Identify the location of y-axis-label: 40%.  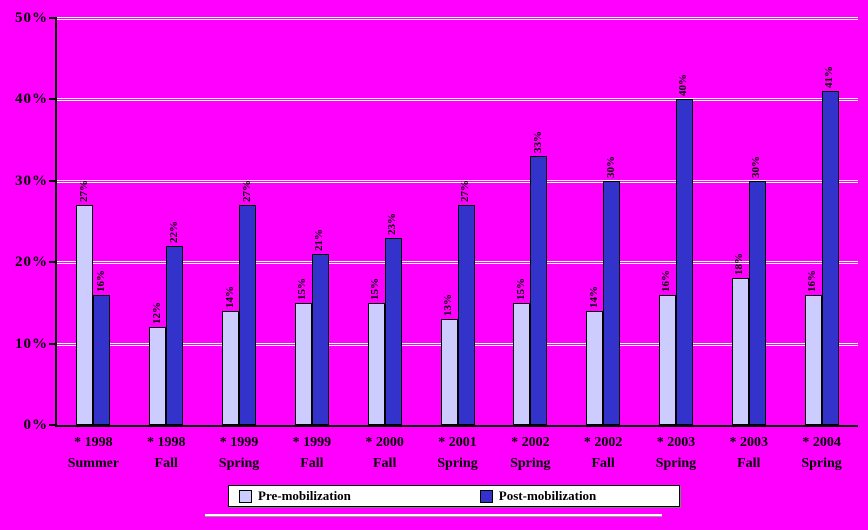
(31, 99).